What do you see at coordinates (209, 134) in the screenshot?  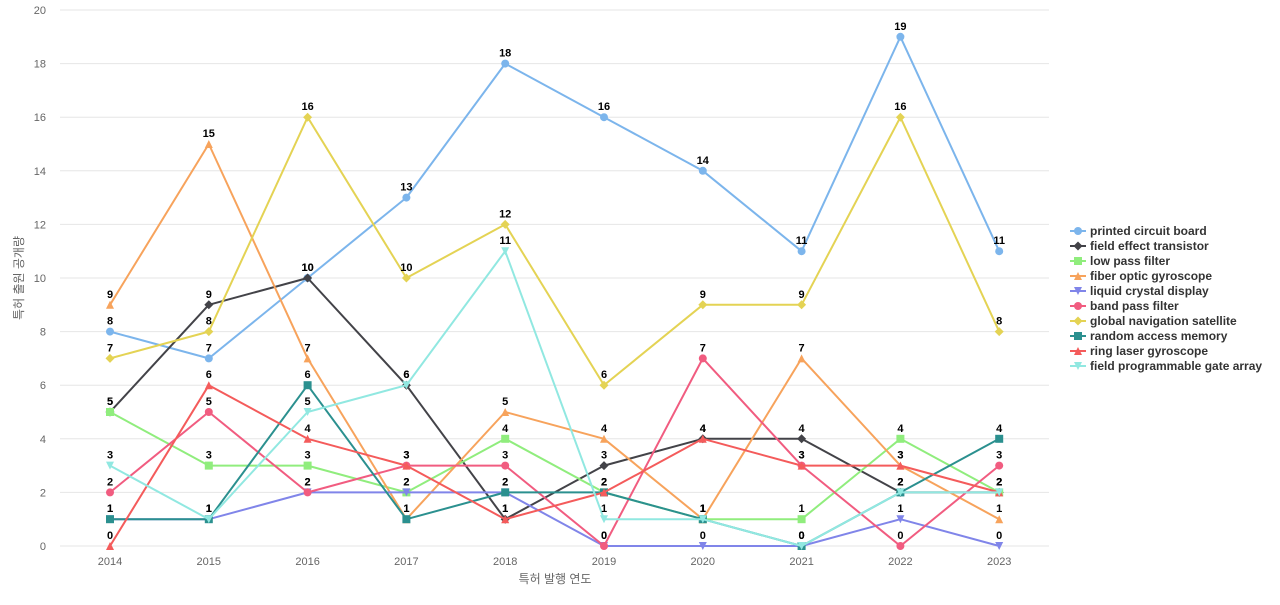 I see `data-label: 15` at bounding box center [209, 134].